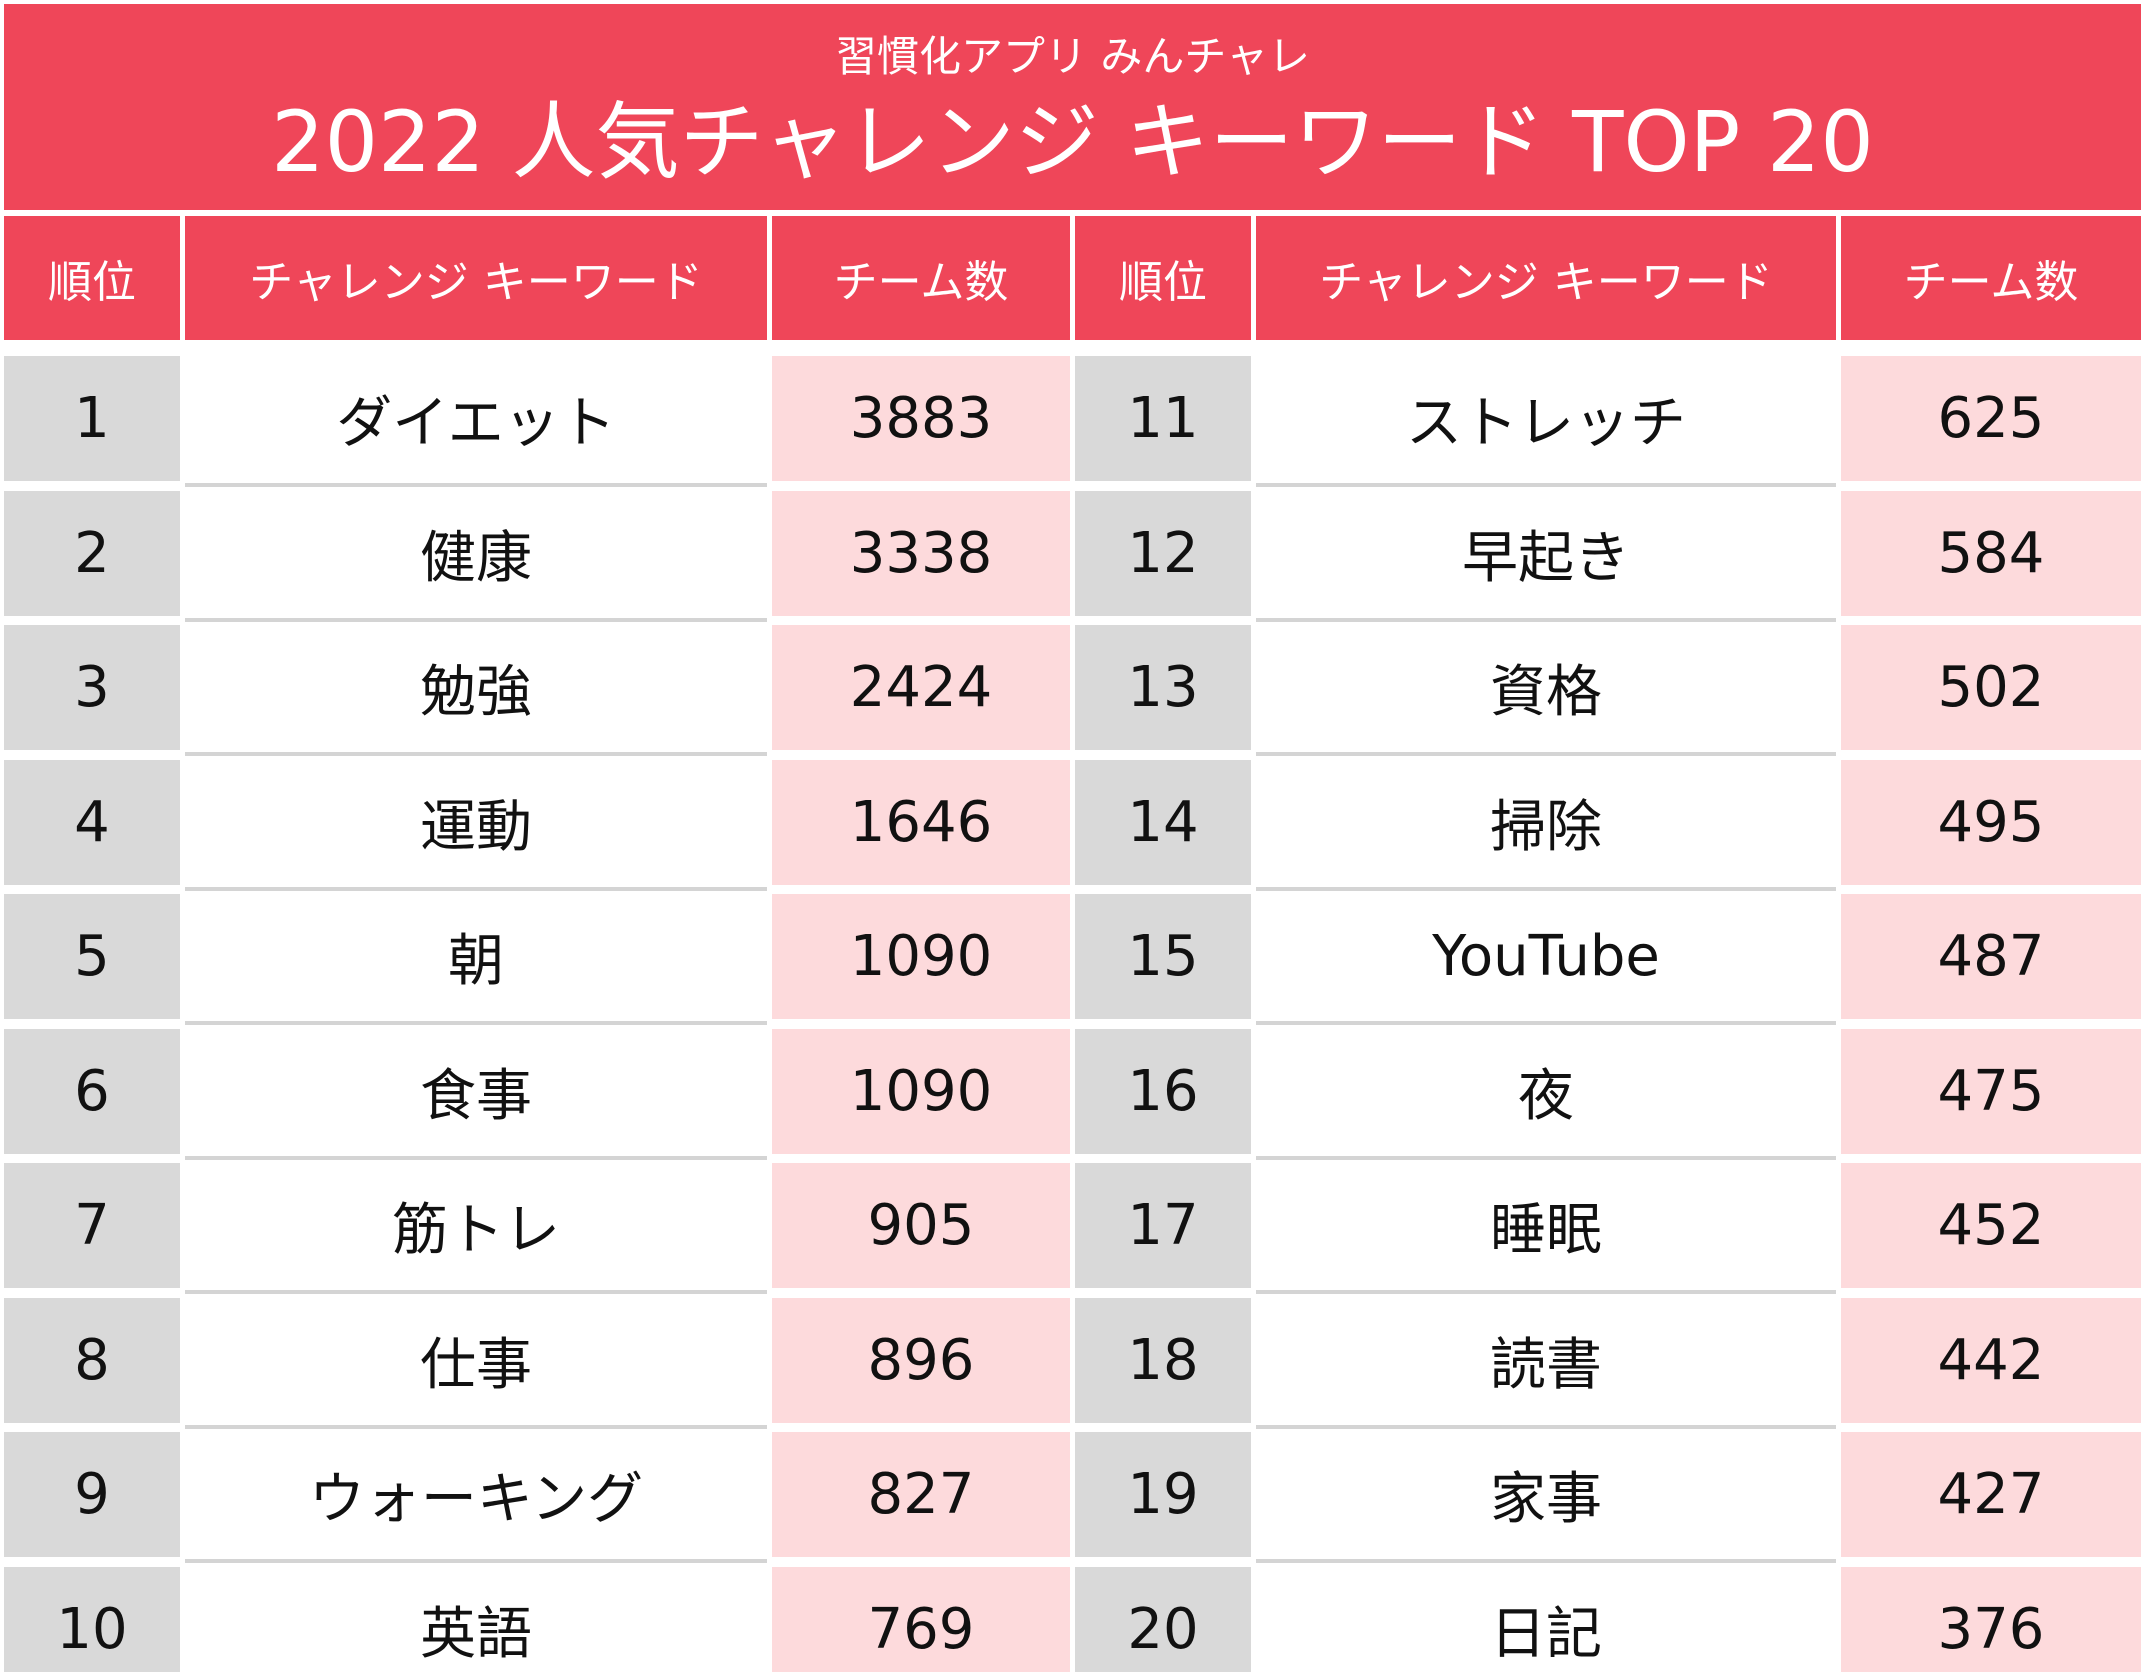  Describe the element at coordinates (1991, 278) in the screenshot. I see `header-count-right: チーム数` at that location.